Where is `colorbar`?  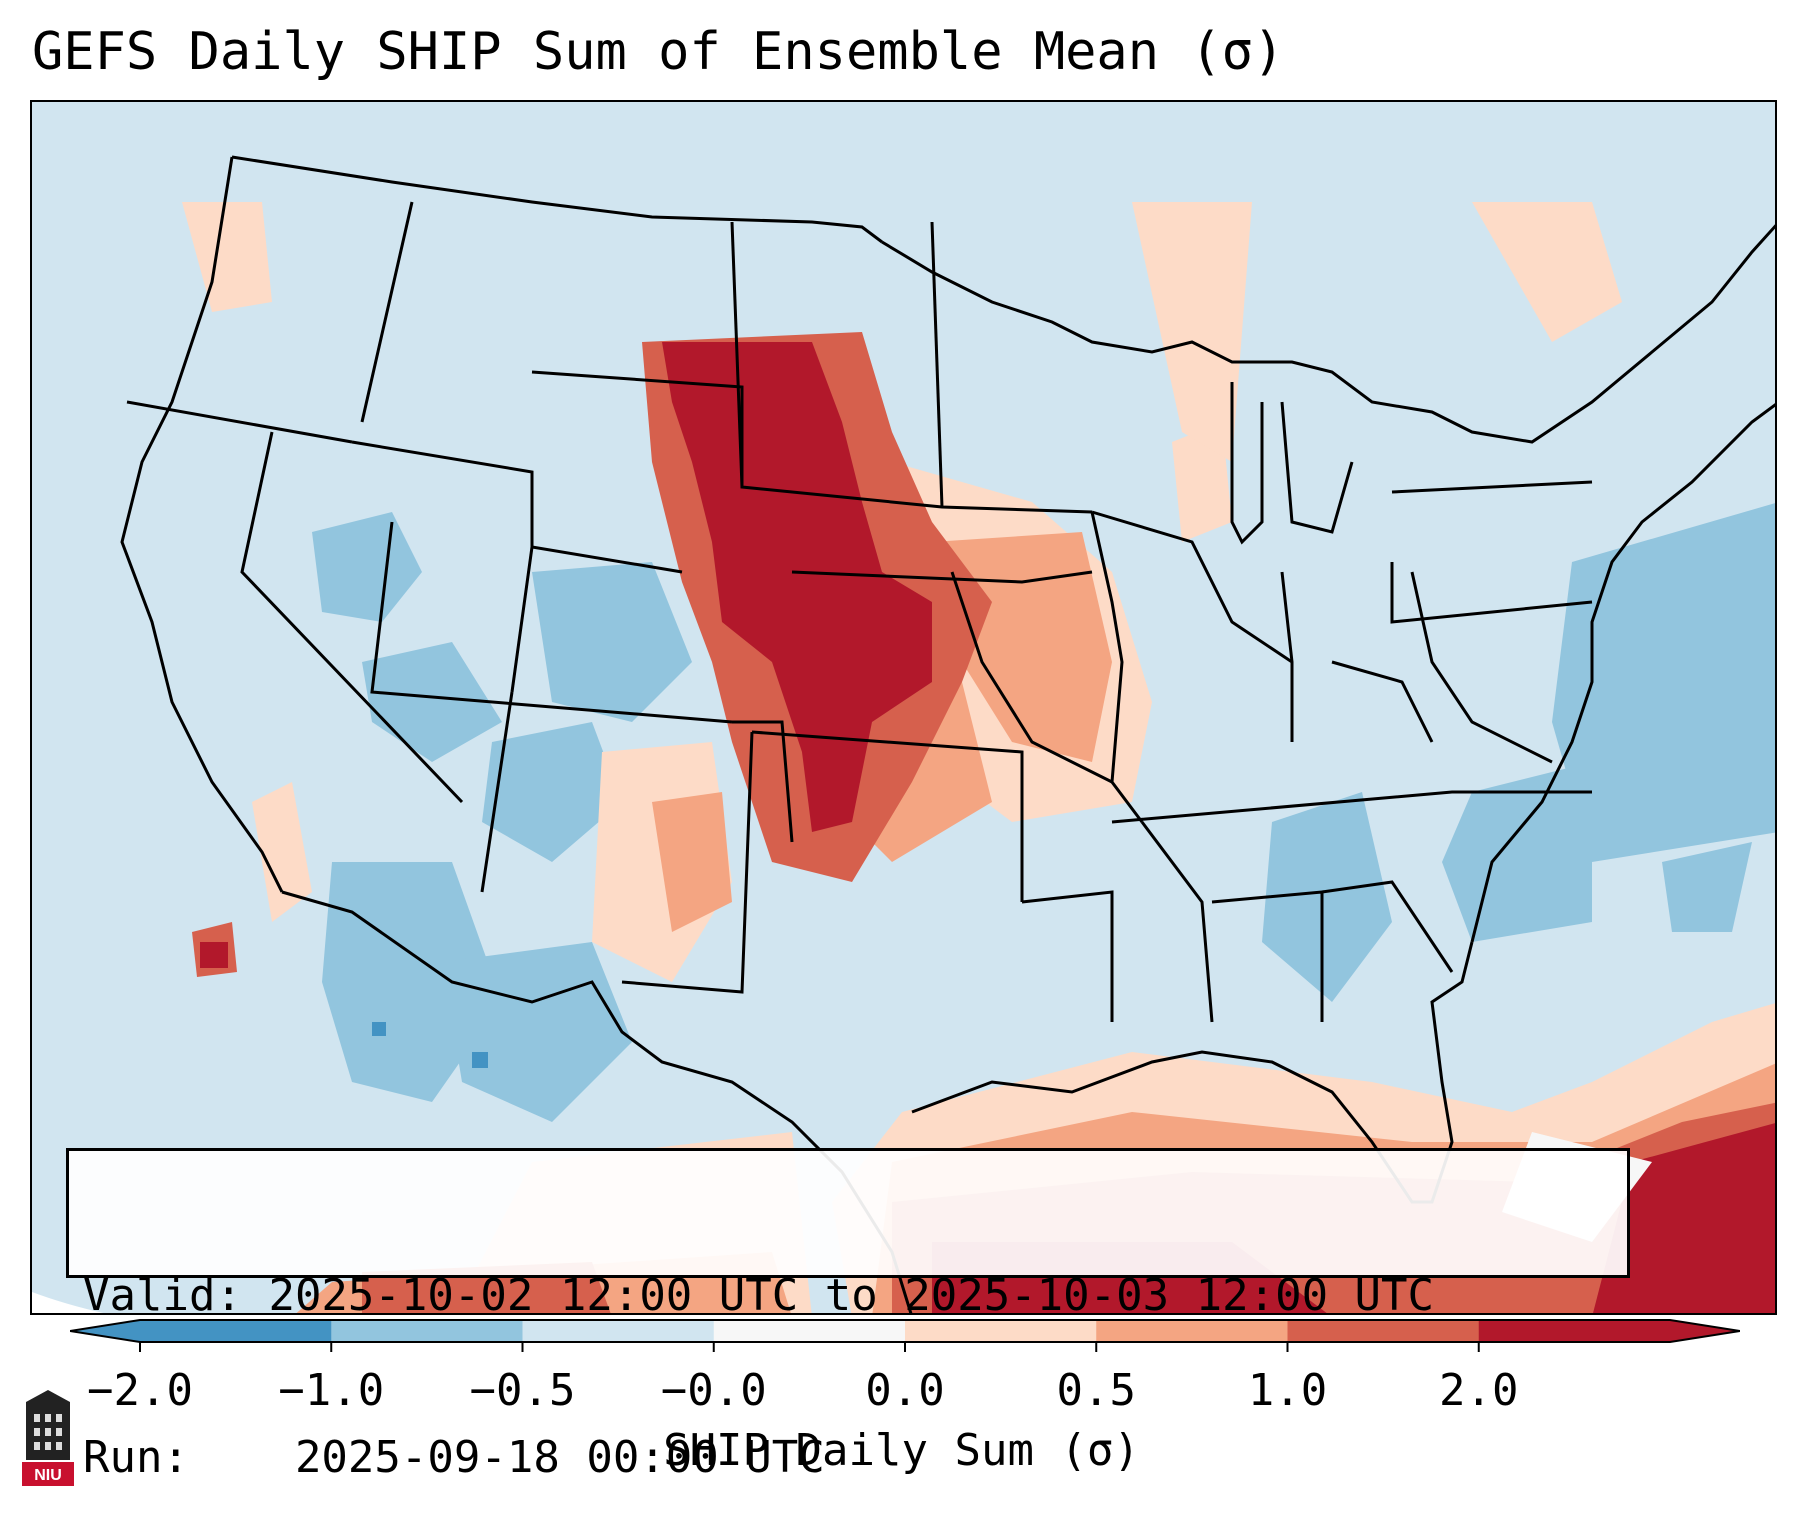
colorbar is located at coordinates (905, 1335).